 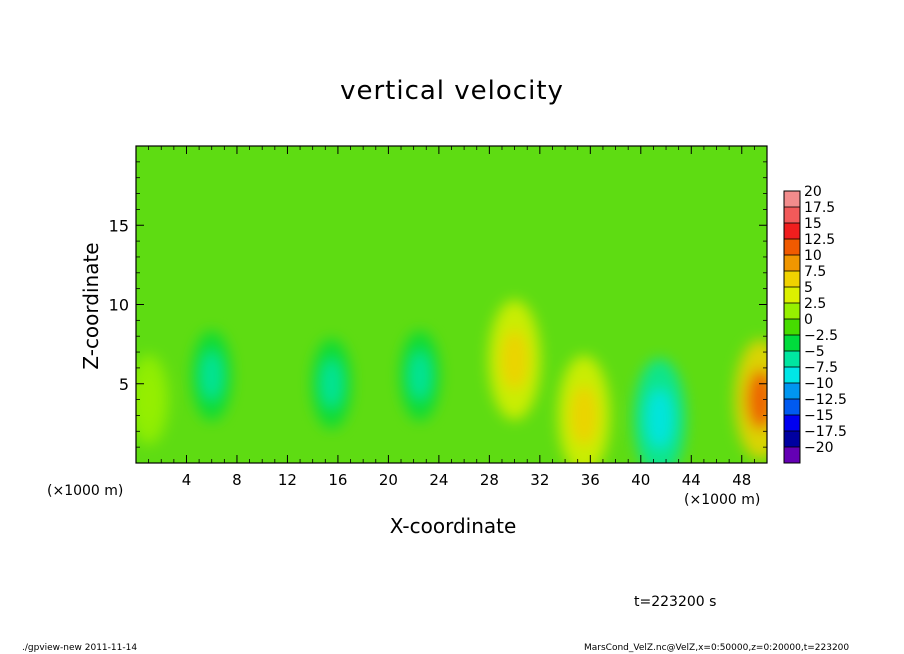 I want to click on x-unit-label-left: (×1000 m), so click(x=85, y=491).